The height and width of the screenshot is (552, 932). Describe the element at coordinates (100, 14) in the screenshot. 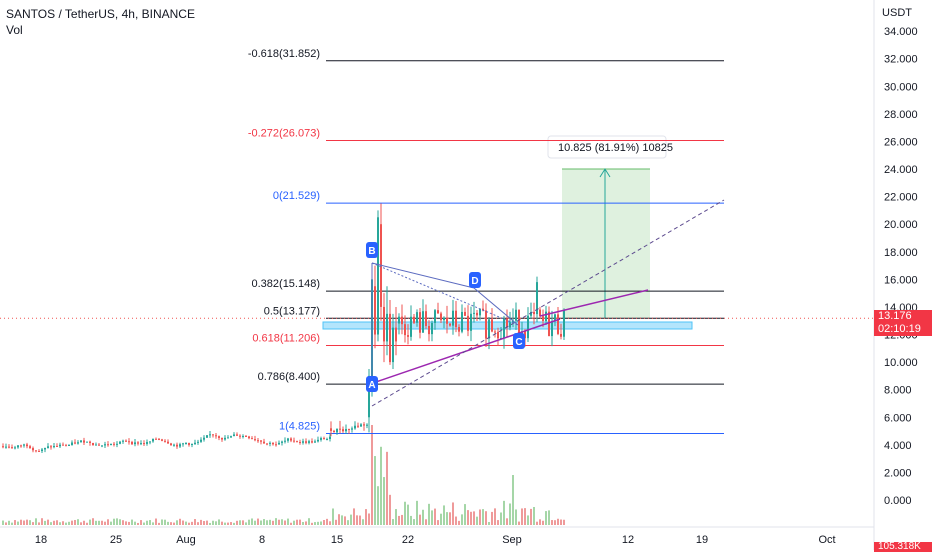

I see `symbol-title: SANTOS / TetherUS, 4h, BINANCE` at that location.